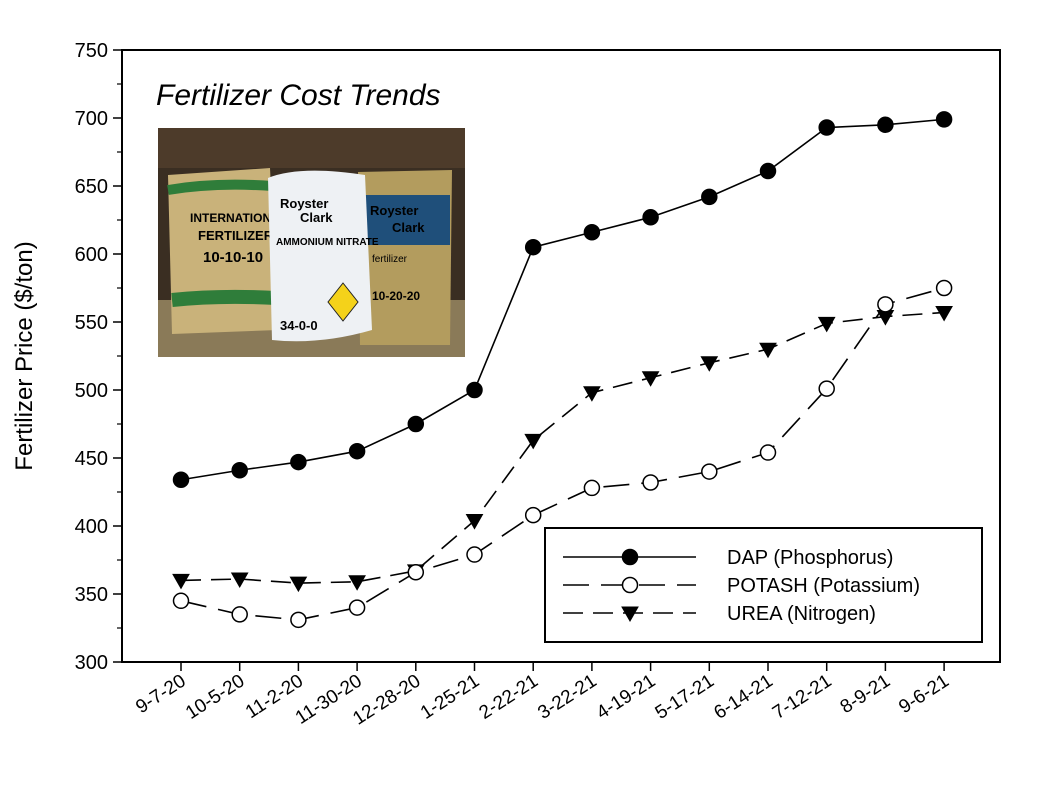 This screenshot has width=1050, height=794. What do you see at coordinates (567, 697) in the screenshot?
I see `x-tick-label-3-22-21: 3-22-21` at bounding box center [567, 697].